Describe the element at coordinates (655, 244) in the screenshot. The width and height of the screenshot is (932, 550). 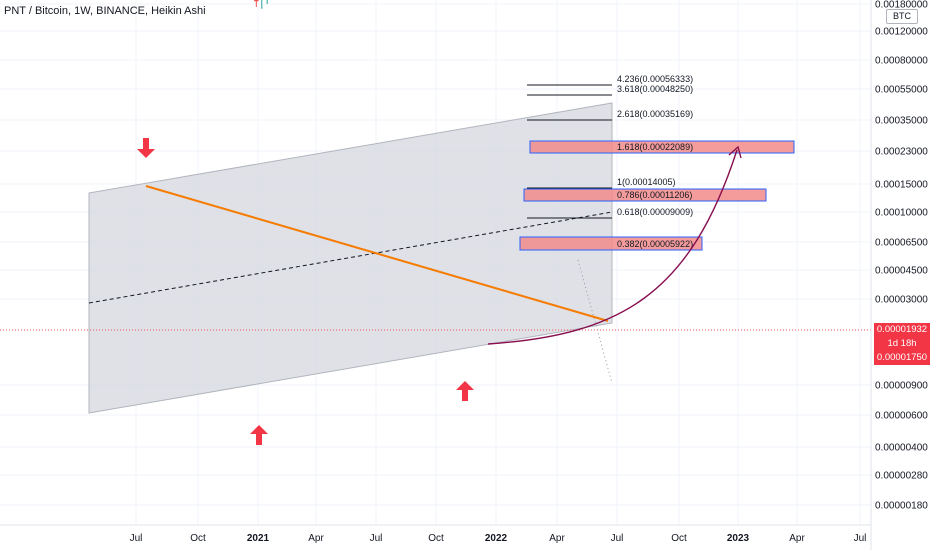
I see `fib-level-label: 0.382(0.00005922)` at that location.